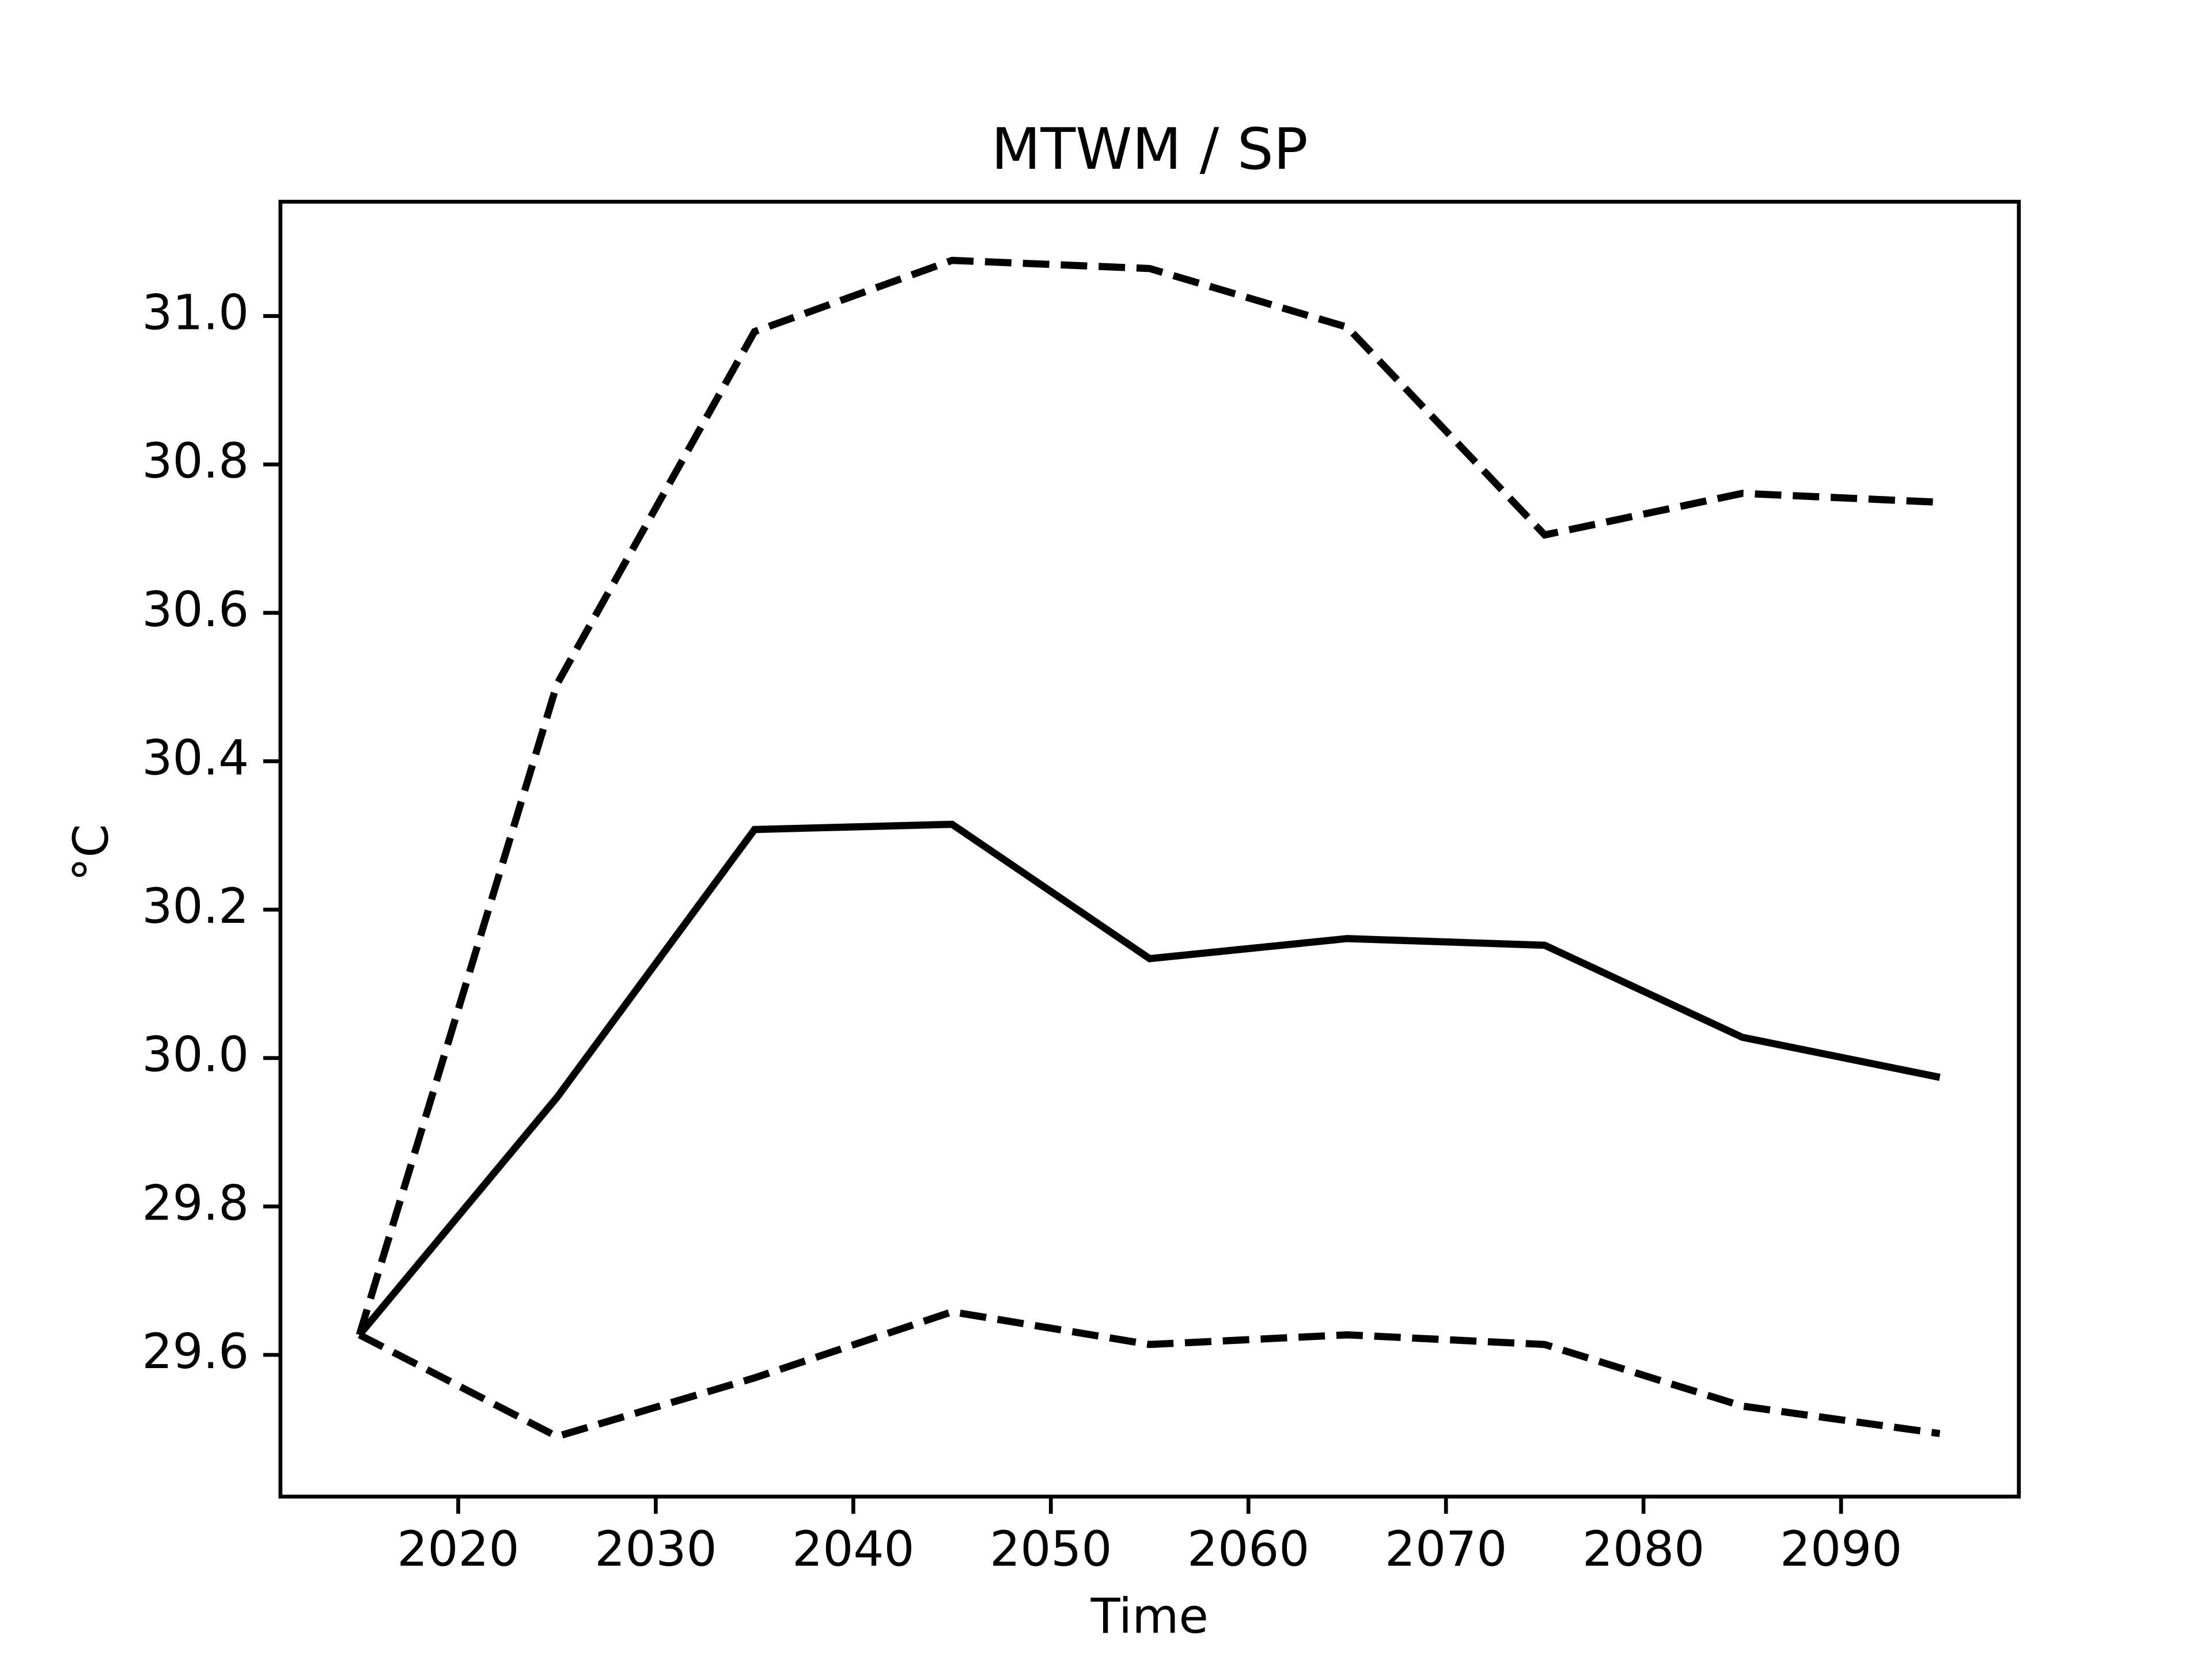 The height and width of the screenshot is (1659, 2212). What do you see at coordinates (91, 852) in the screenshot?
I see `y-axis-label: °C` at bounding box center [91, 852].